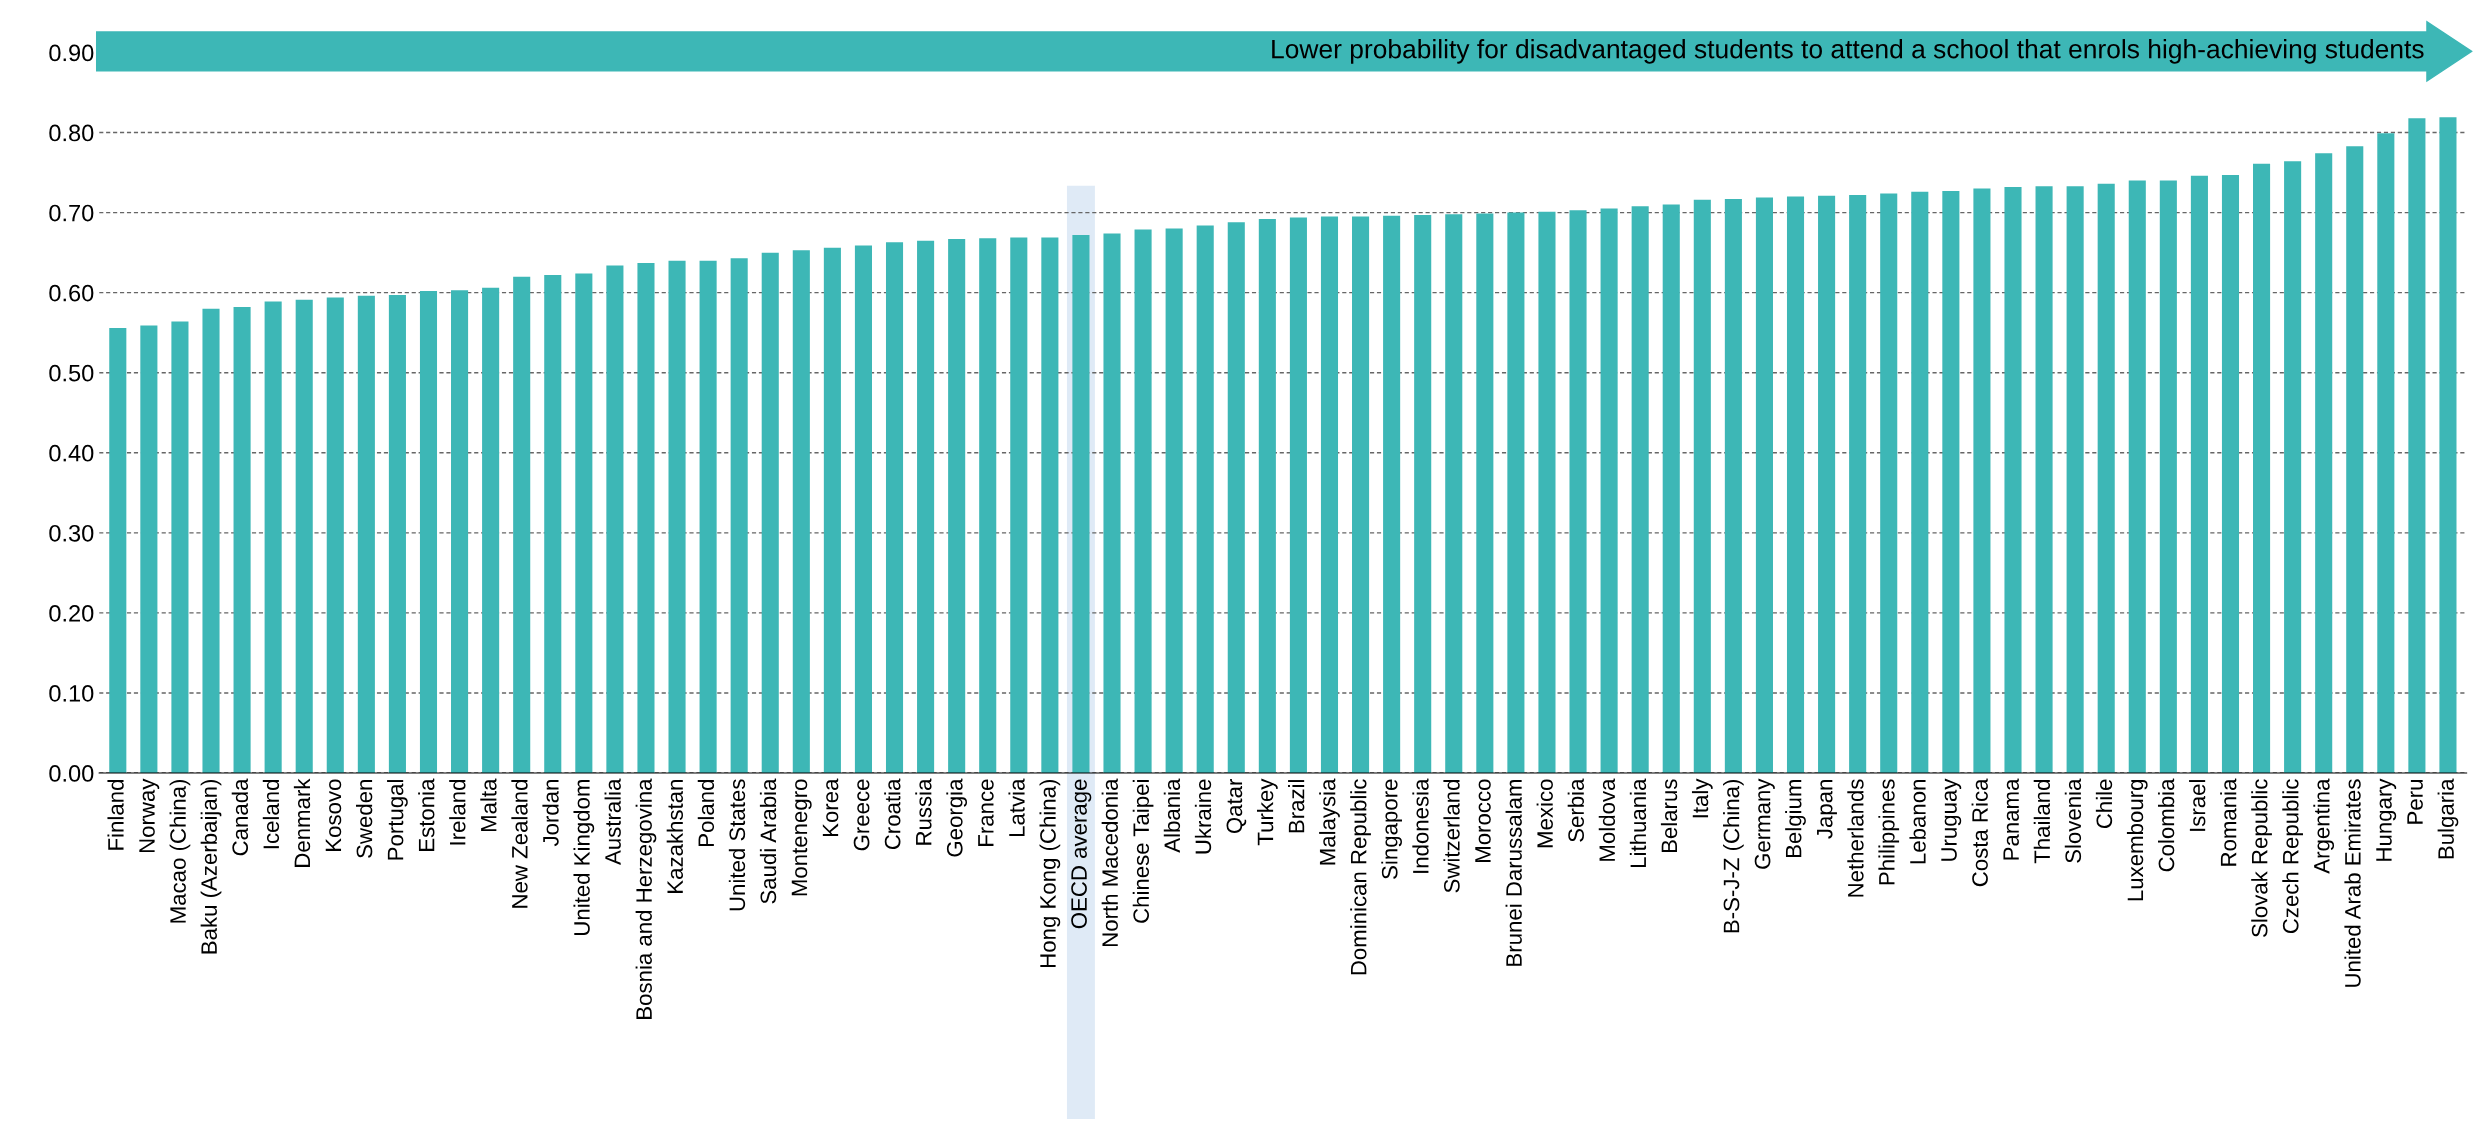 The height and width of the screenshot is (1141, 2479). I want to click on x-tick-label: Colombia, so click(2166, 825).